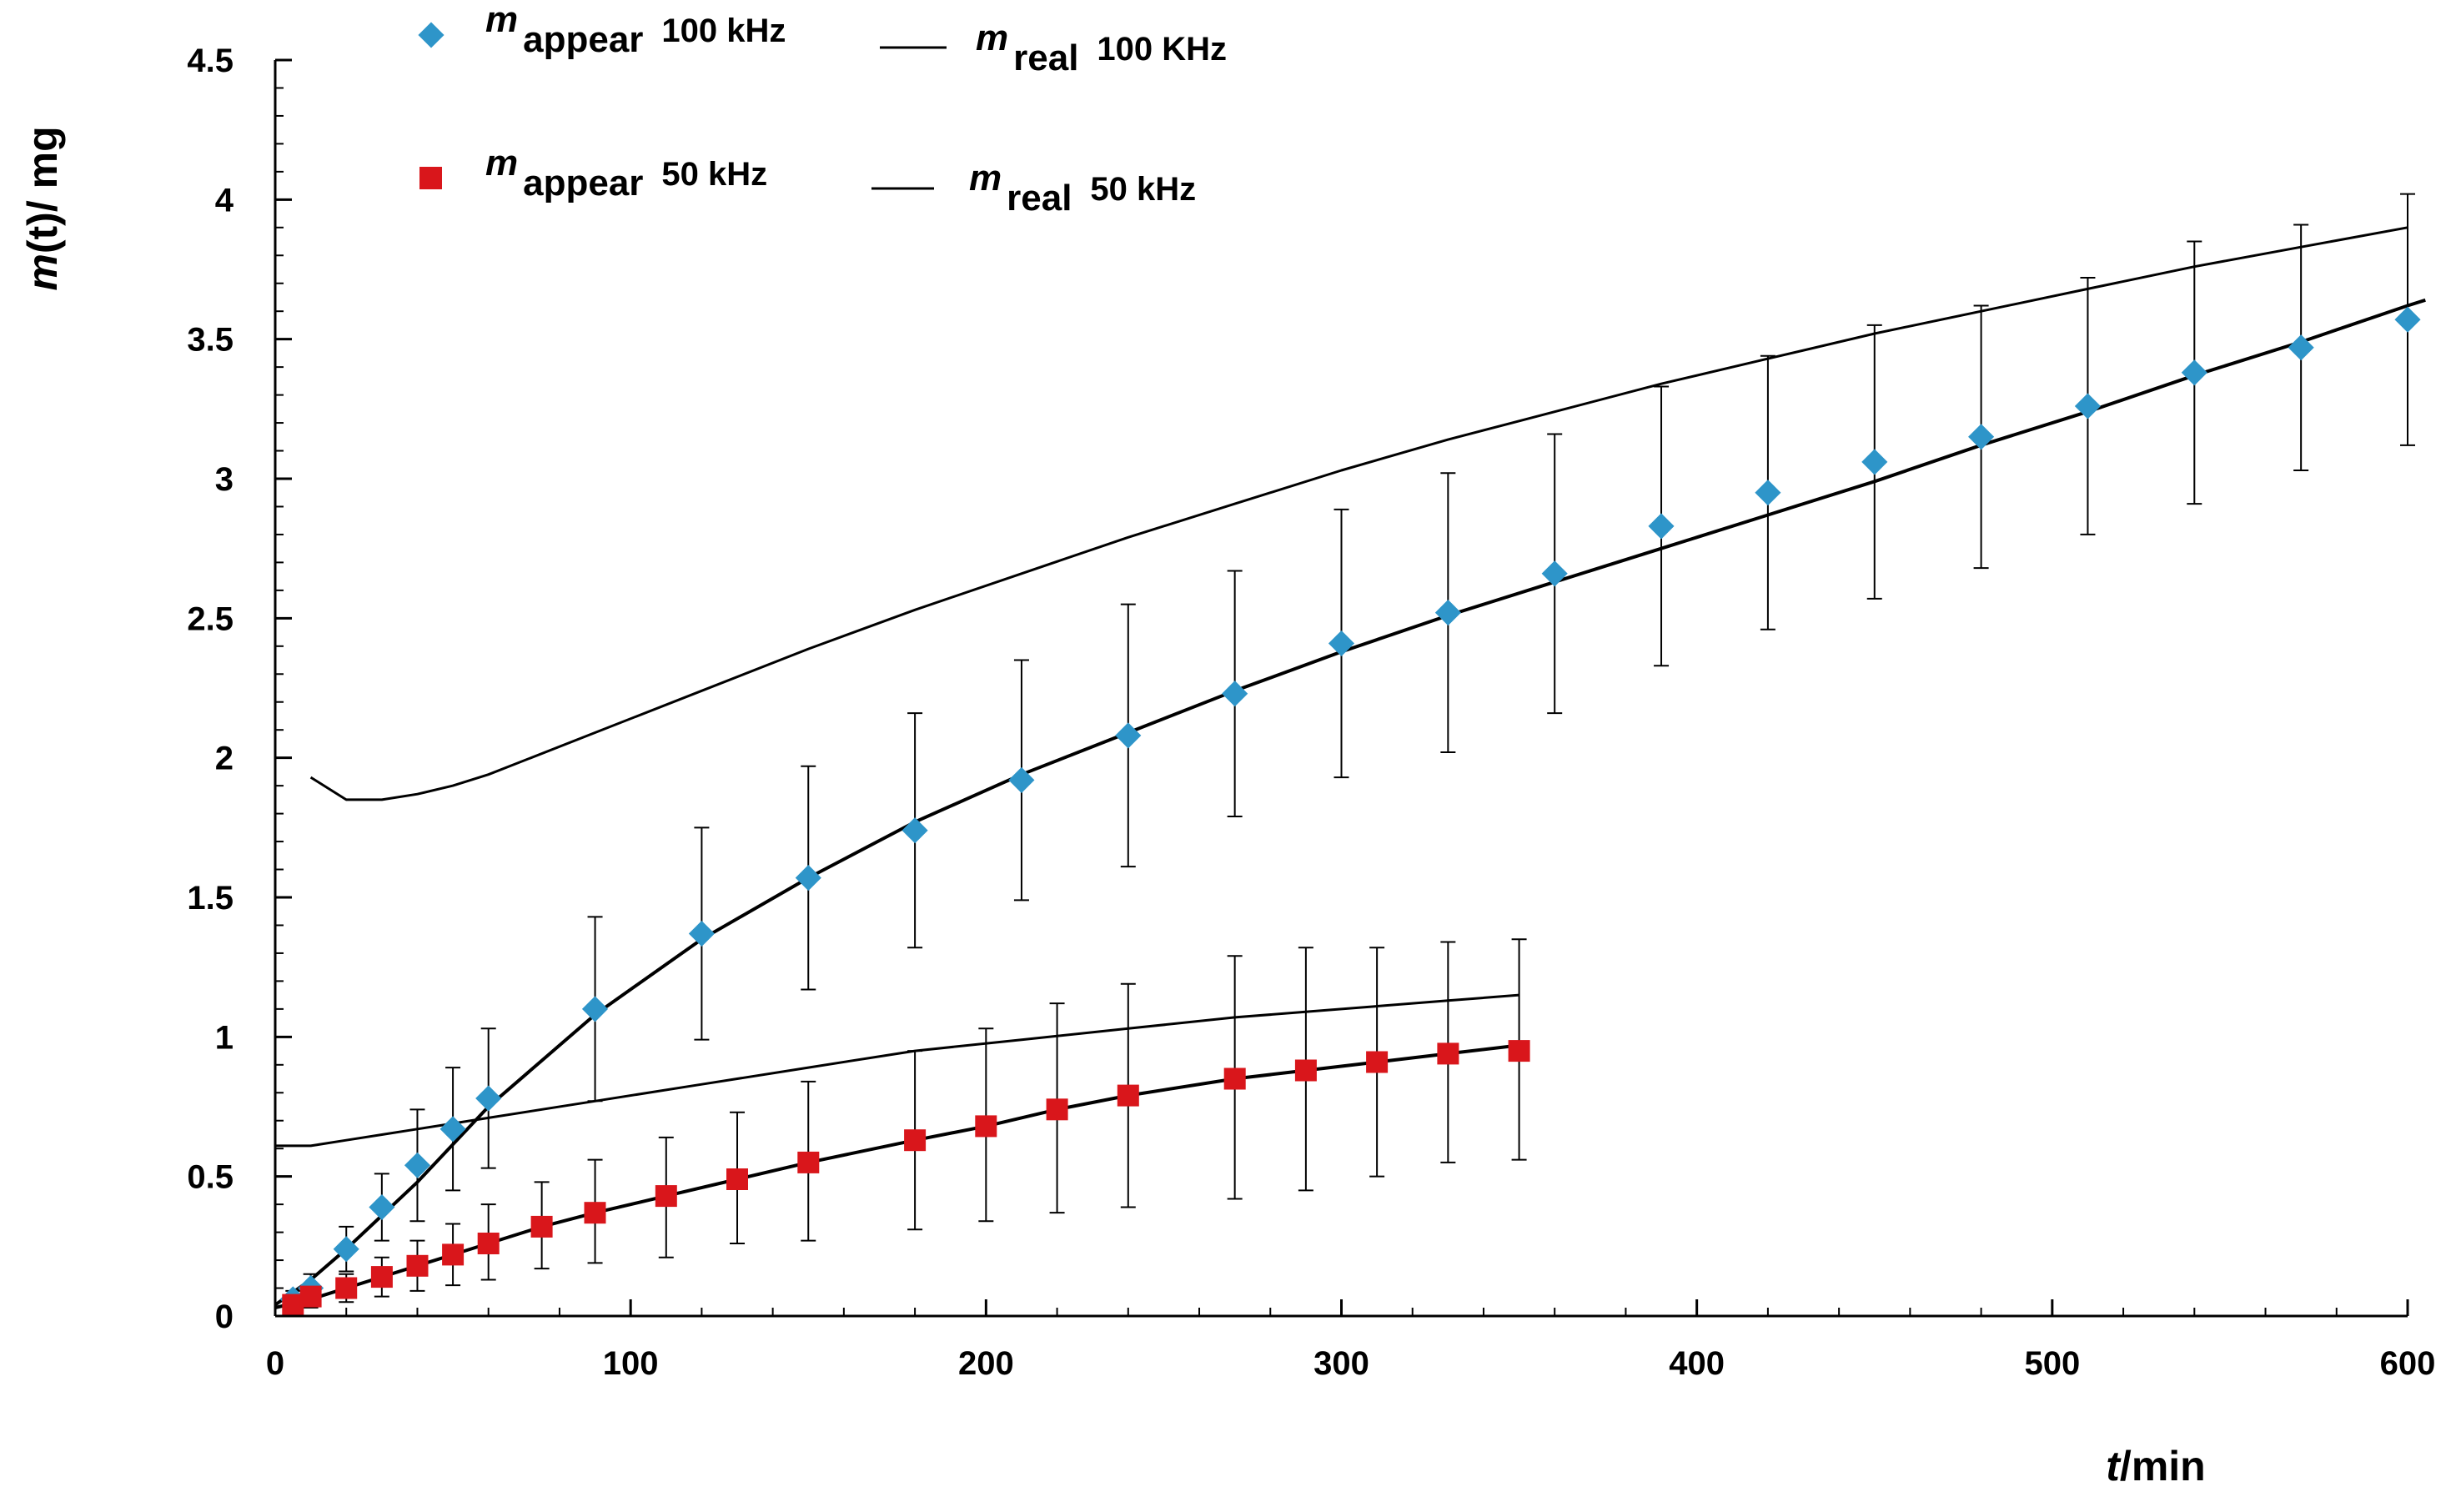  What do you see at coordinates (897, 1070) in the screenshot?
I see `line-m-real-50khz` at bounding box center [897, 1070].